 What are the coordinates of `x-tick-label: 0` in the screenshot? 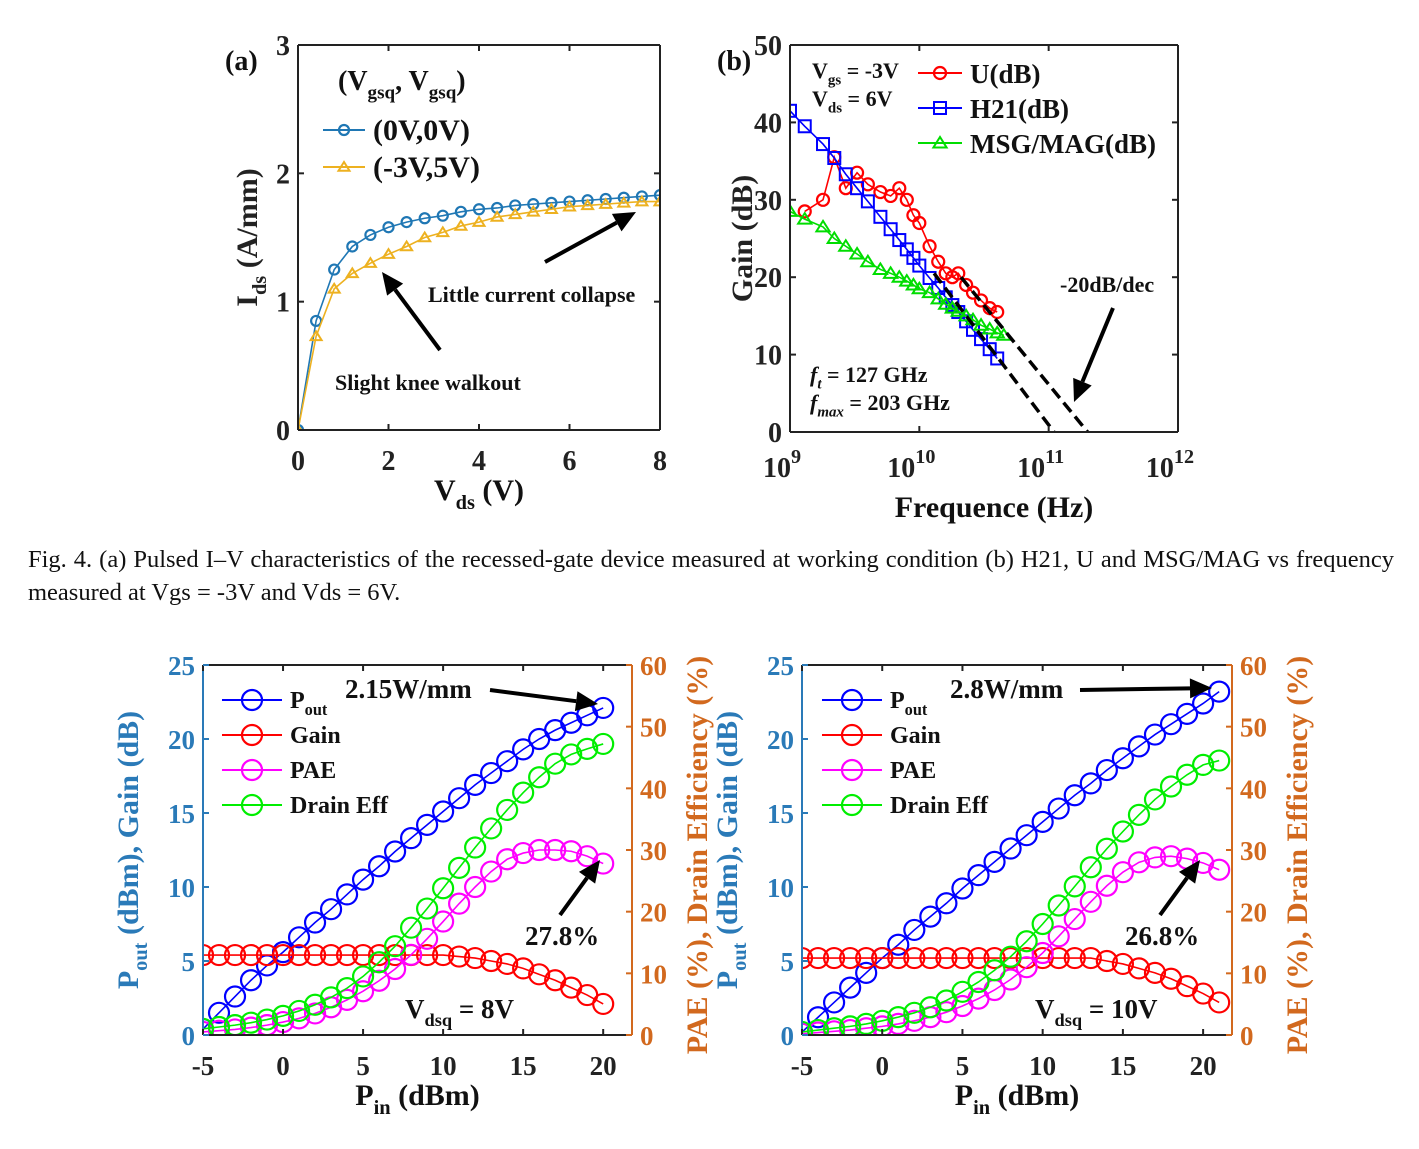 It's located at (298, 461).